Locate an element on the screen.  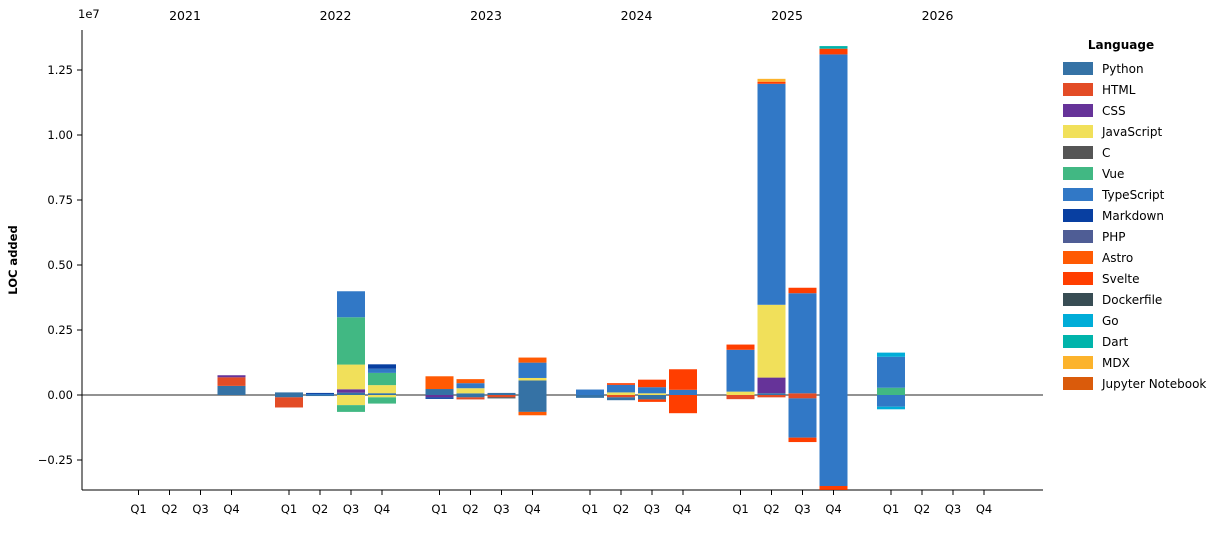
year-label: 2024 is located at coordinates (637, 15).